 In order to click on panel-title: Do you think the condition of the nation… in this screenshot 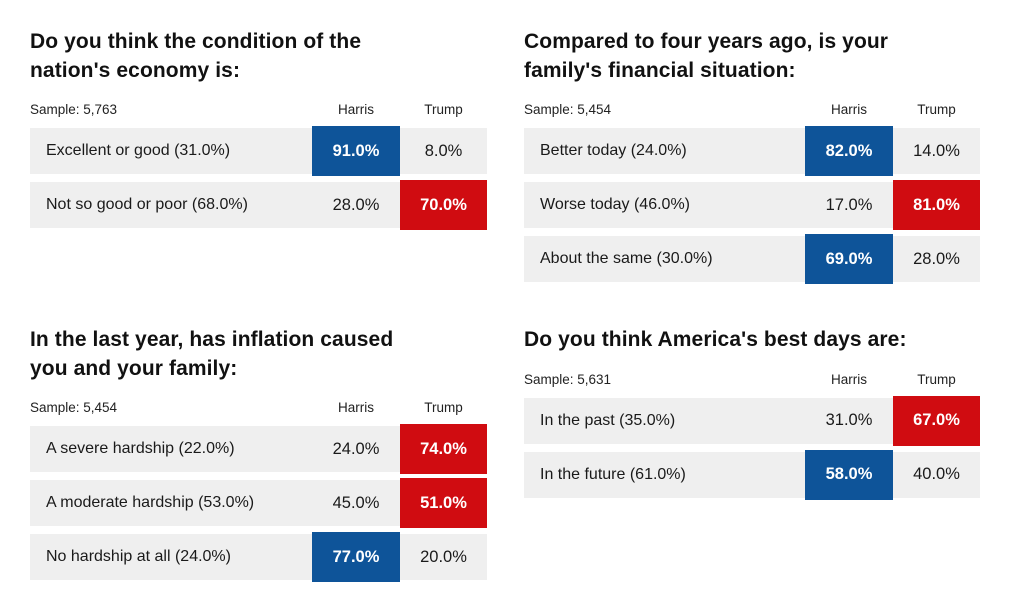, I will do `click(196, 56)`.